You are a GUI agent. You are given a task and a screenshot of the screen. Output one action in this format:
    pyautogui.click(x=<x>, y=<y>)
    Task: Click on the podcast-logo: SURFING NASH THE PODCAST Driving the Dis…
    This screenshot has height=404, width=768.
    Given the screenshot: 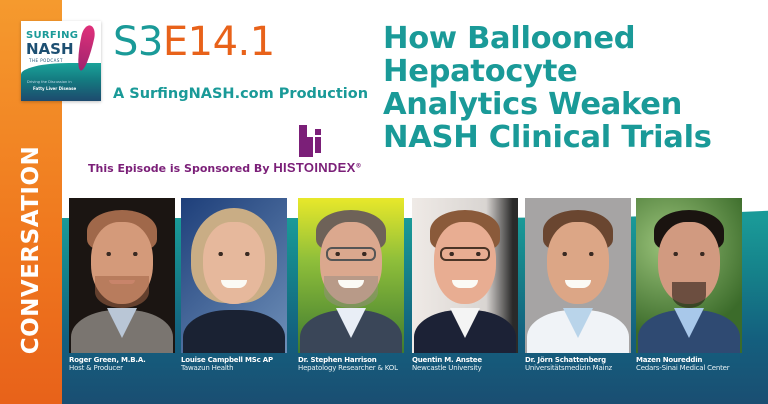 What is the action you would take?
    pyautogui.click(x=61, y=61)
    